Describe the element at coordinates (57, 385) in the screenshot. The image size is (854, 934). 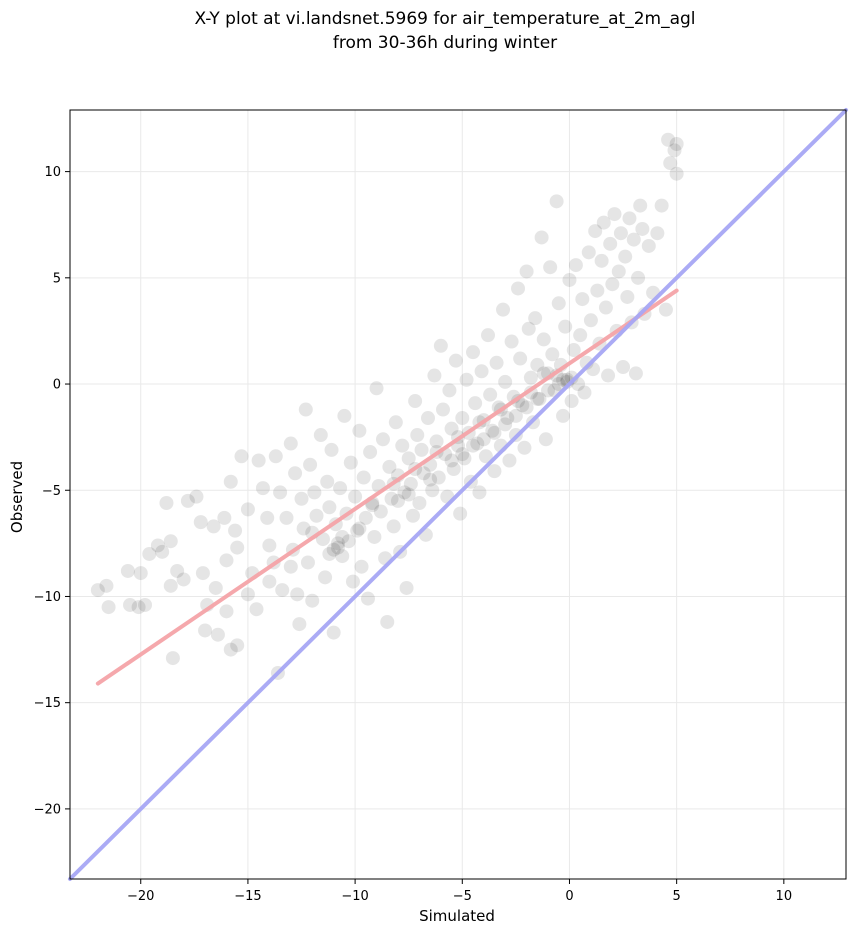
I see `y-tick-label: 0` at that location.